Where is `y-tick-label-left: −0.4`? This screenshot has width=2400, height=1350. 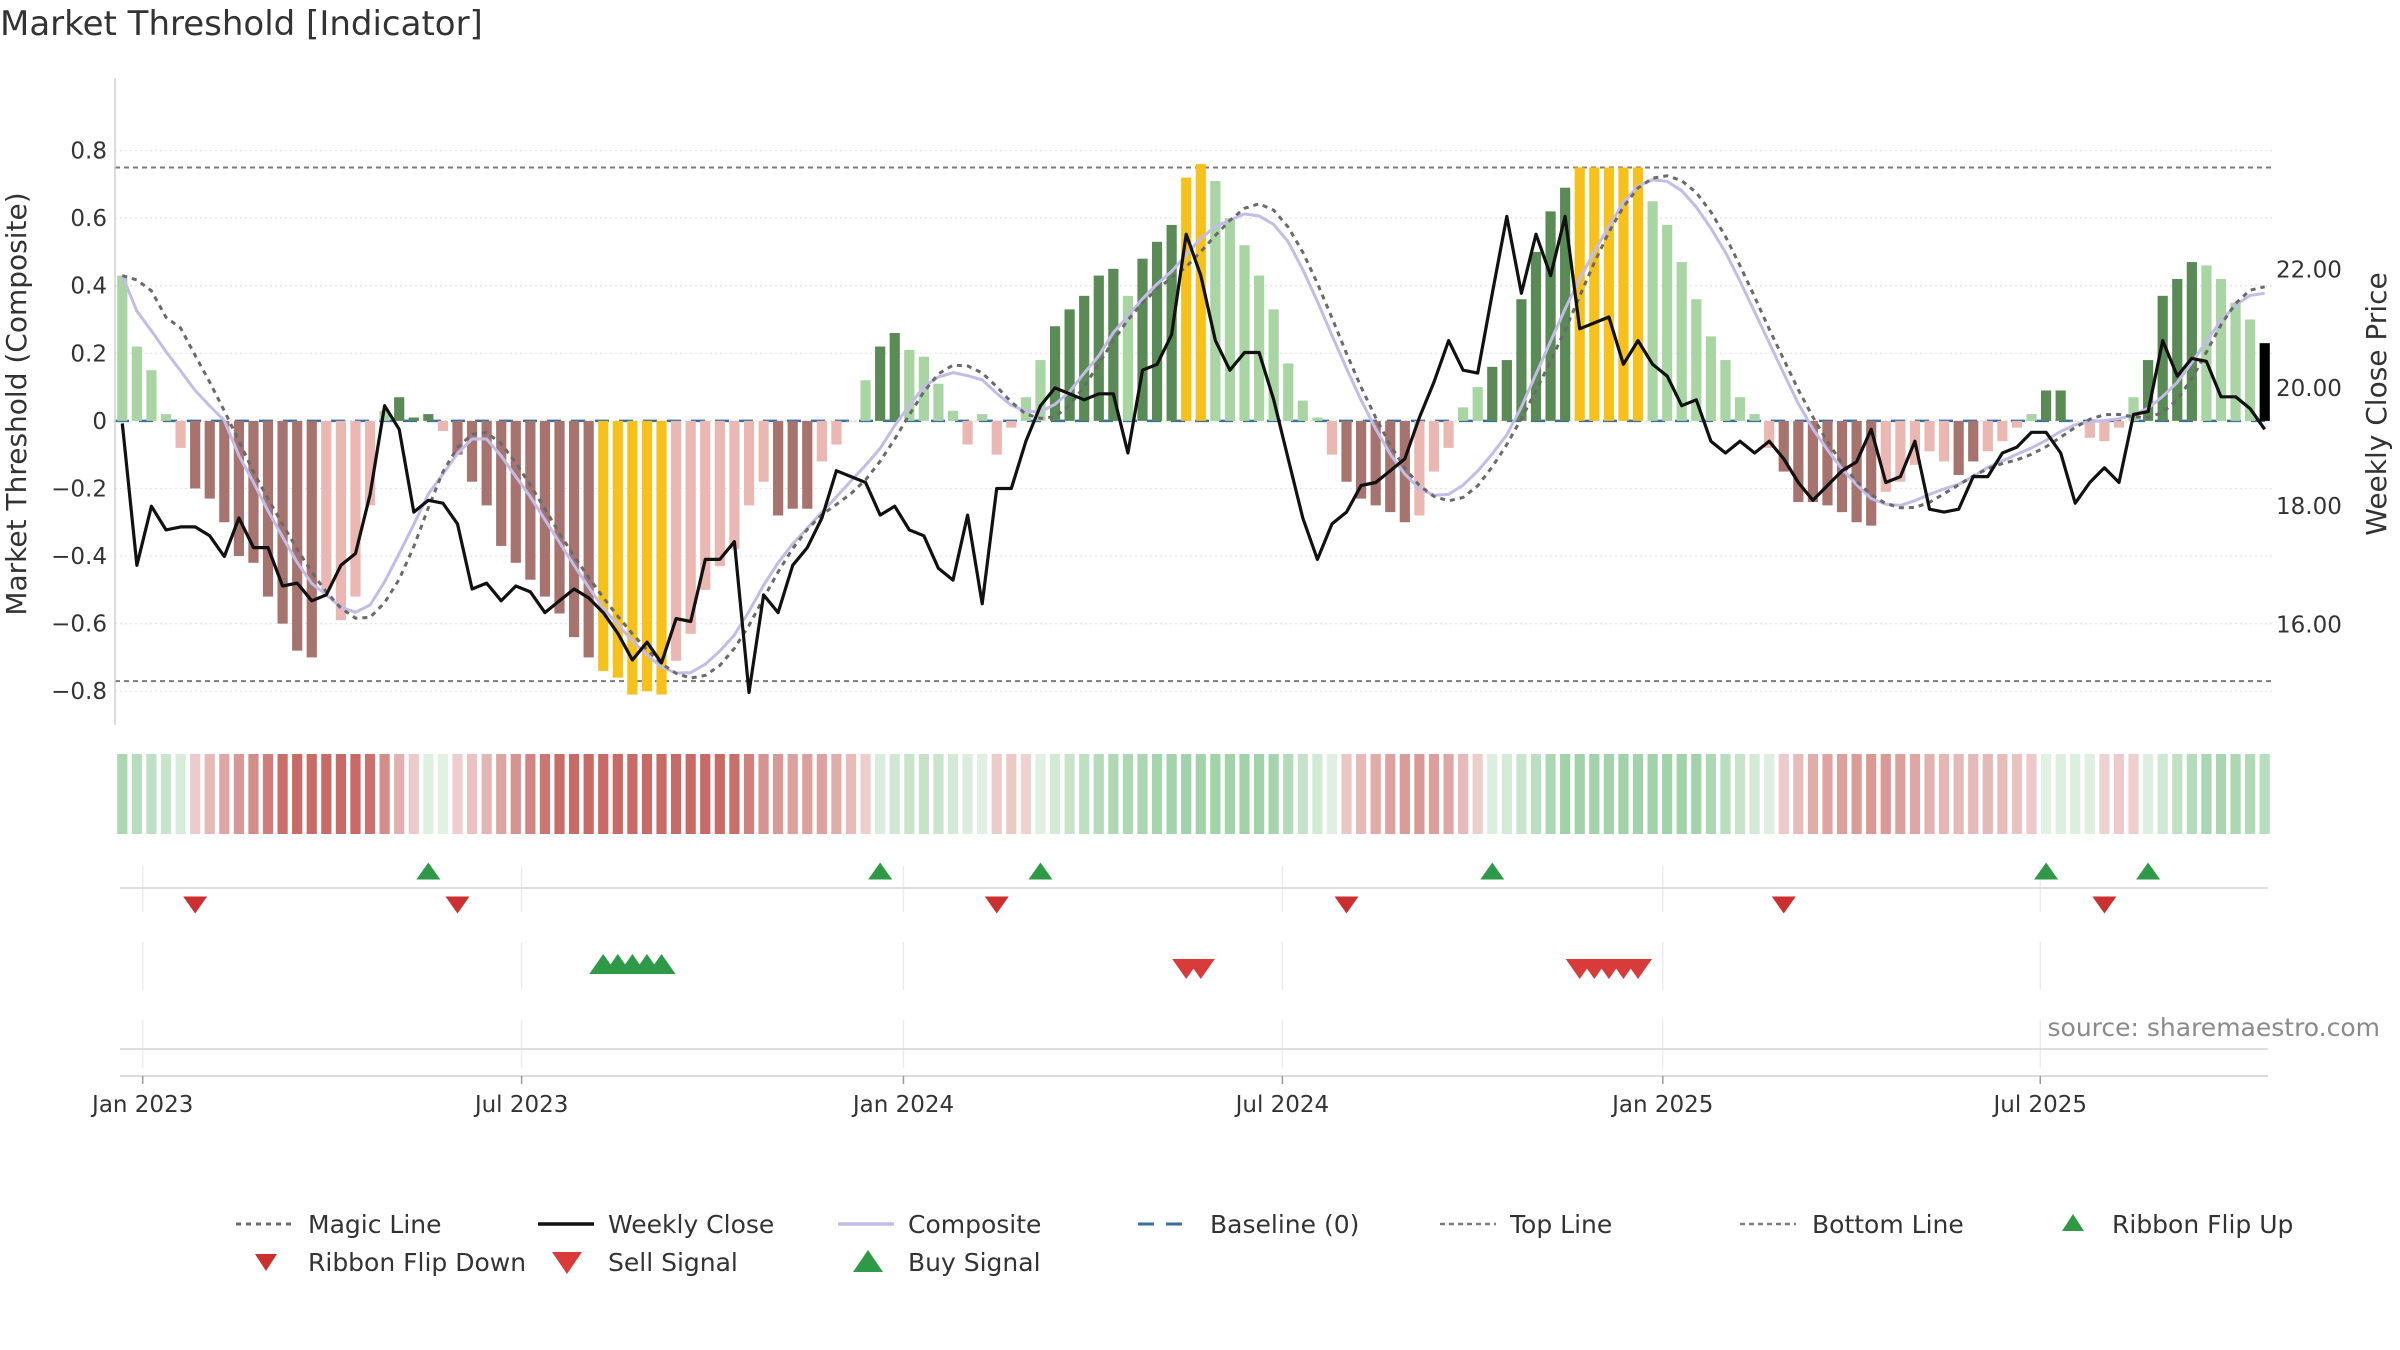
y-tick-label-left: −0.4 is located at coordinates (79, 557).